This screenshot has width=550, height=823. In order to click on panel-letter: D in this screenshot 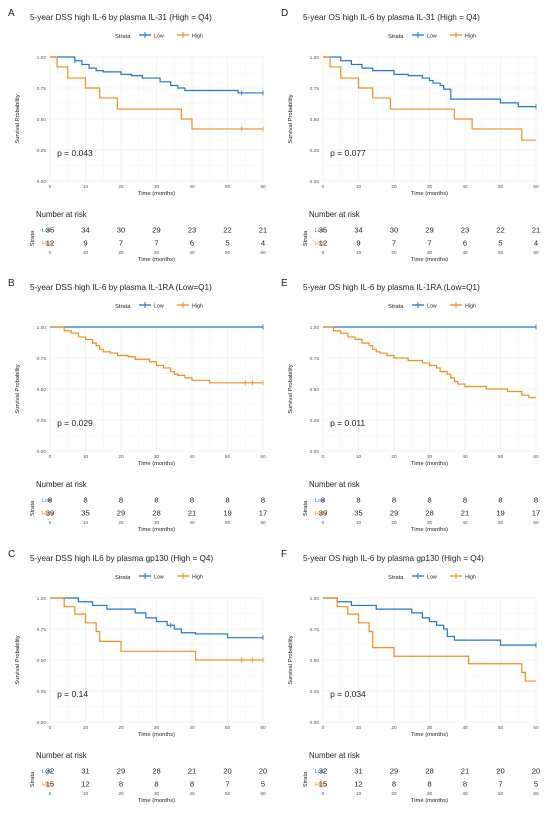, I will do `click(284, 13)`.